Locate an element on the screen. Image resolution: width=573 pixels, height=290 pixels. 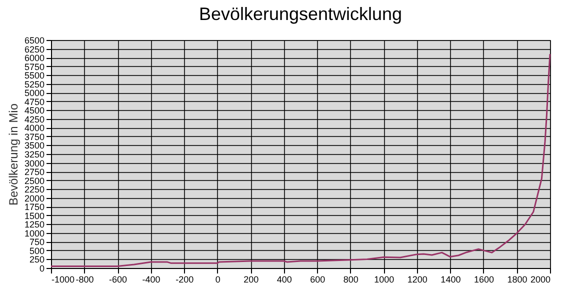
y-tick-label: 250 is located at coordinates (36, 259).